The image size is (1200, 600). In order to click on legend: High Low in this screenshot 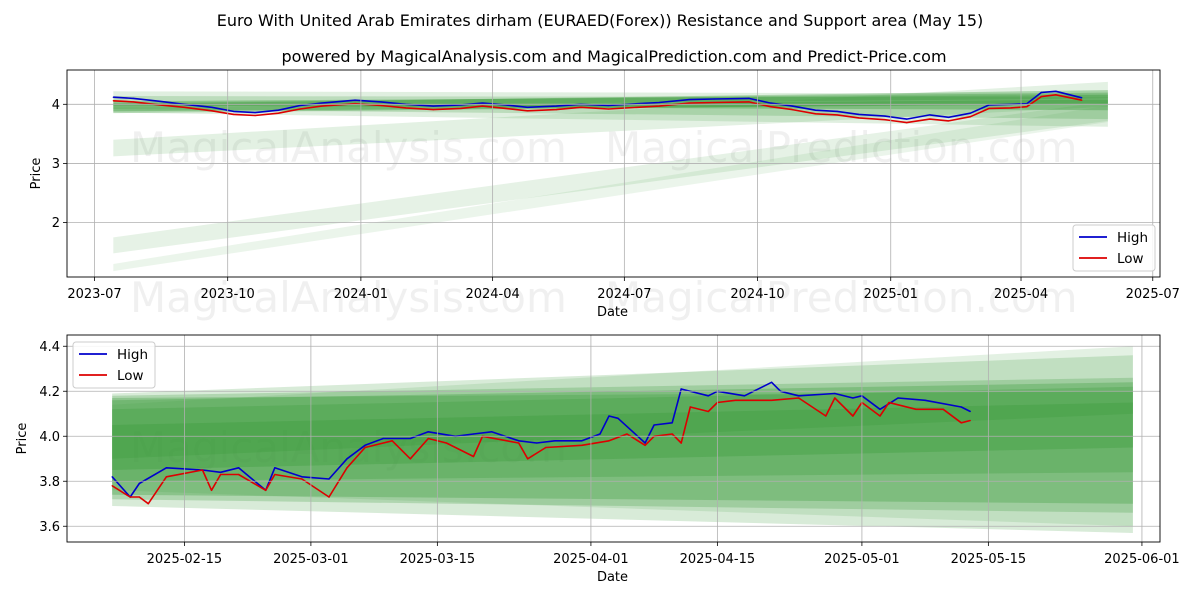, I will do `click(114, 365)`.